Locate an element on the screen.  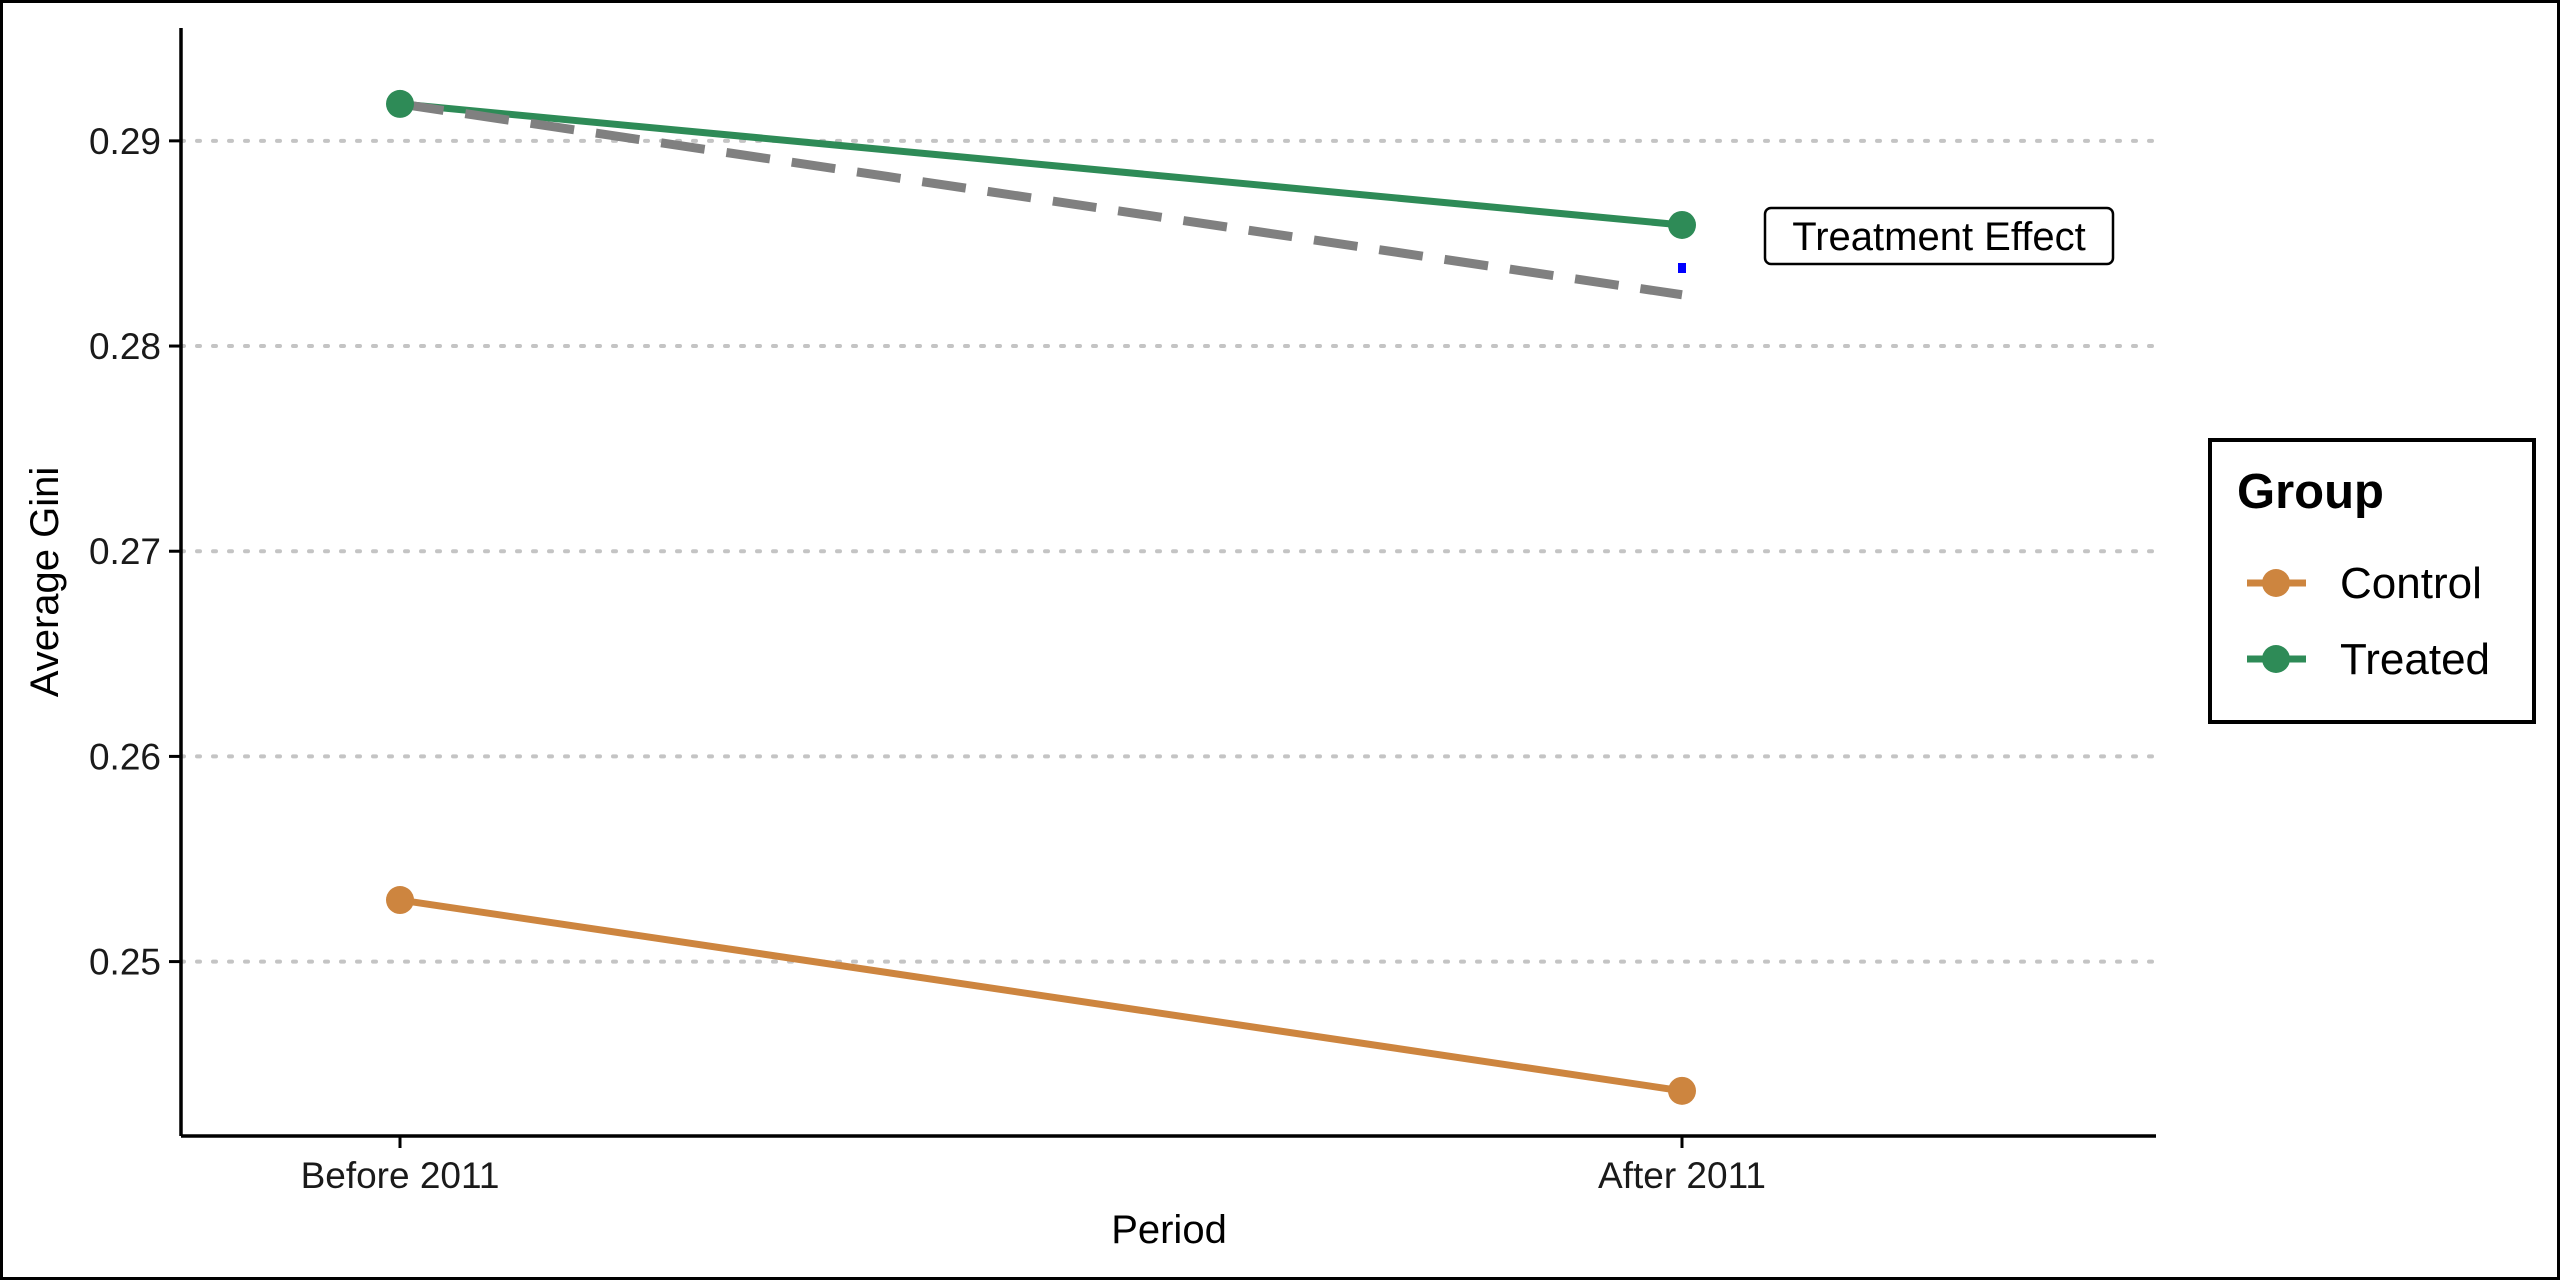
y-tick-label: 0.26 is located at coordinates (125, 756).